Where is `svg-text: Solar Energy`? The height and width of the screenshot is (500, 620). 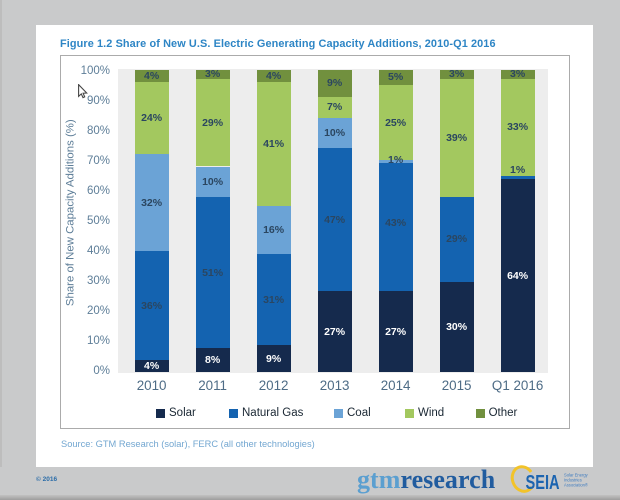 svg-text: Solar Energy is located at coordinates (576, 475).